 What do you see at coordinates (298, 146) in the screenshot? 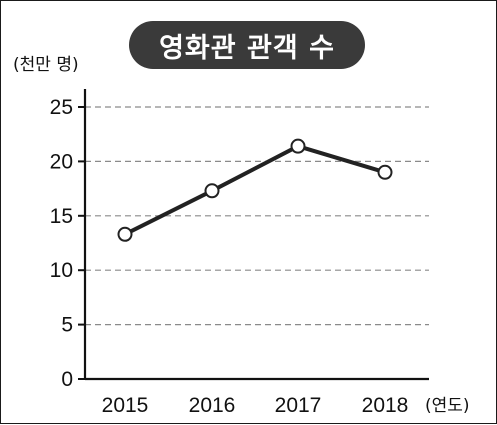
I see `data-point-2017` at bounding box center [298, 146].